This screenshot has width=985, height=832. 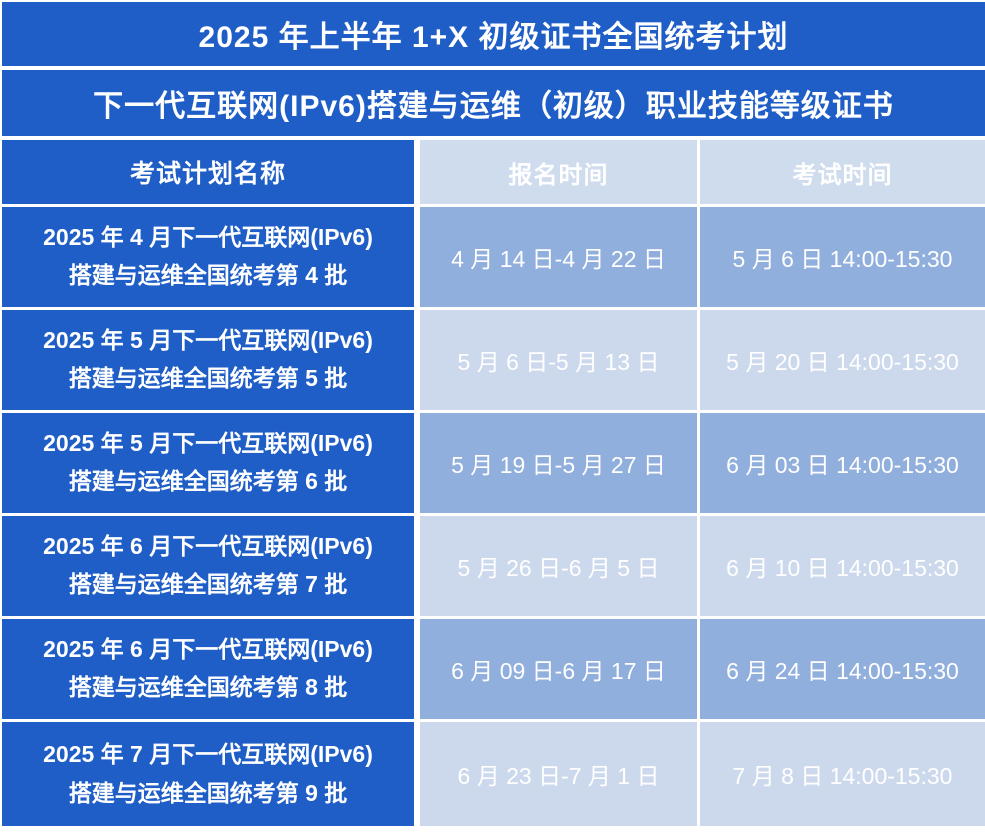 I want to click on column-header-registration-time: 报名时间, so click(x=558, y=172).